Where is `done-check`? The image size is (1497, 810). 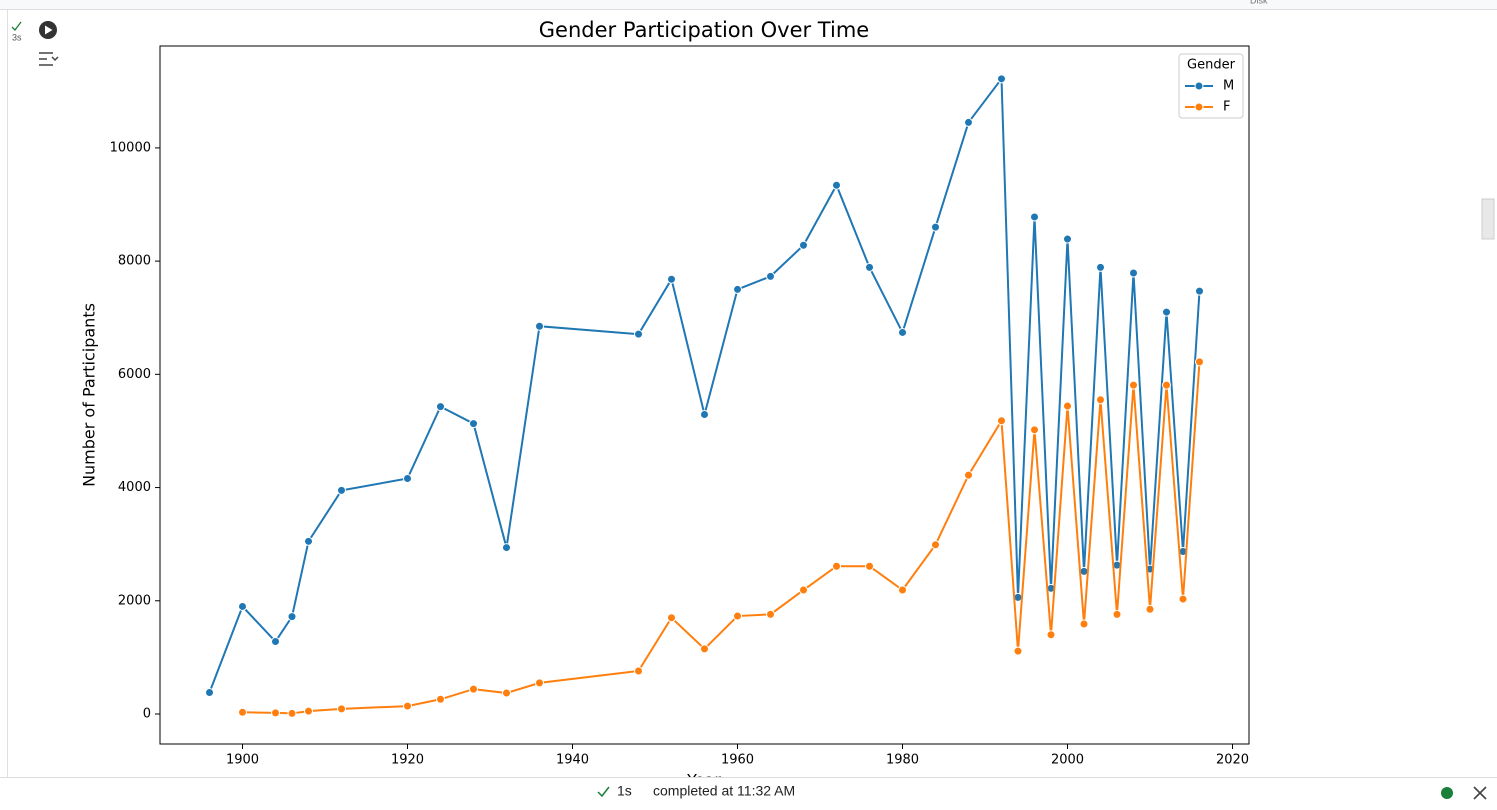 done-check is located at coordinates (16, 26).